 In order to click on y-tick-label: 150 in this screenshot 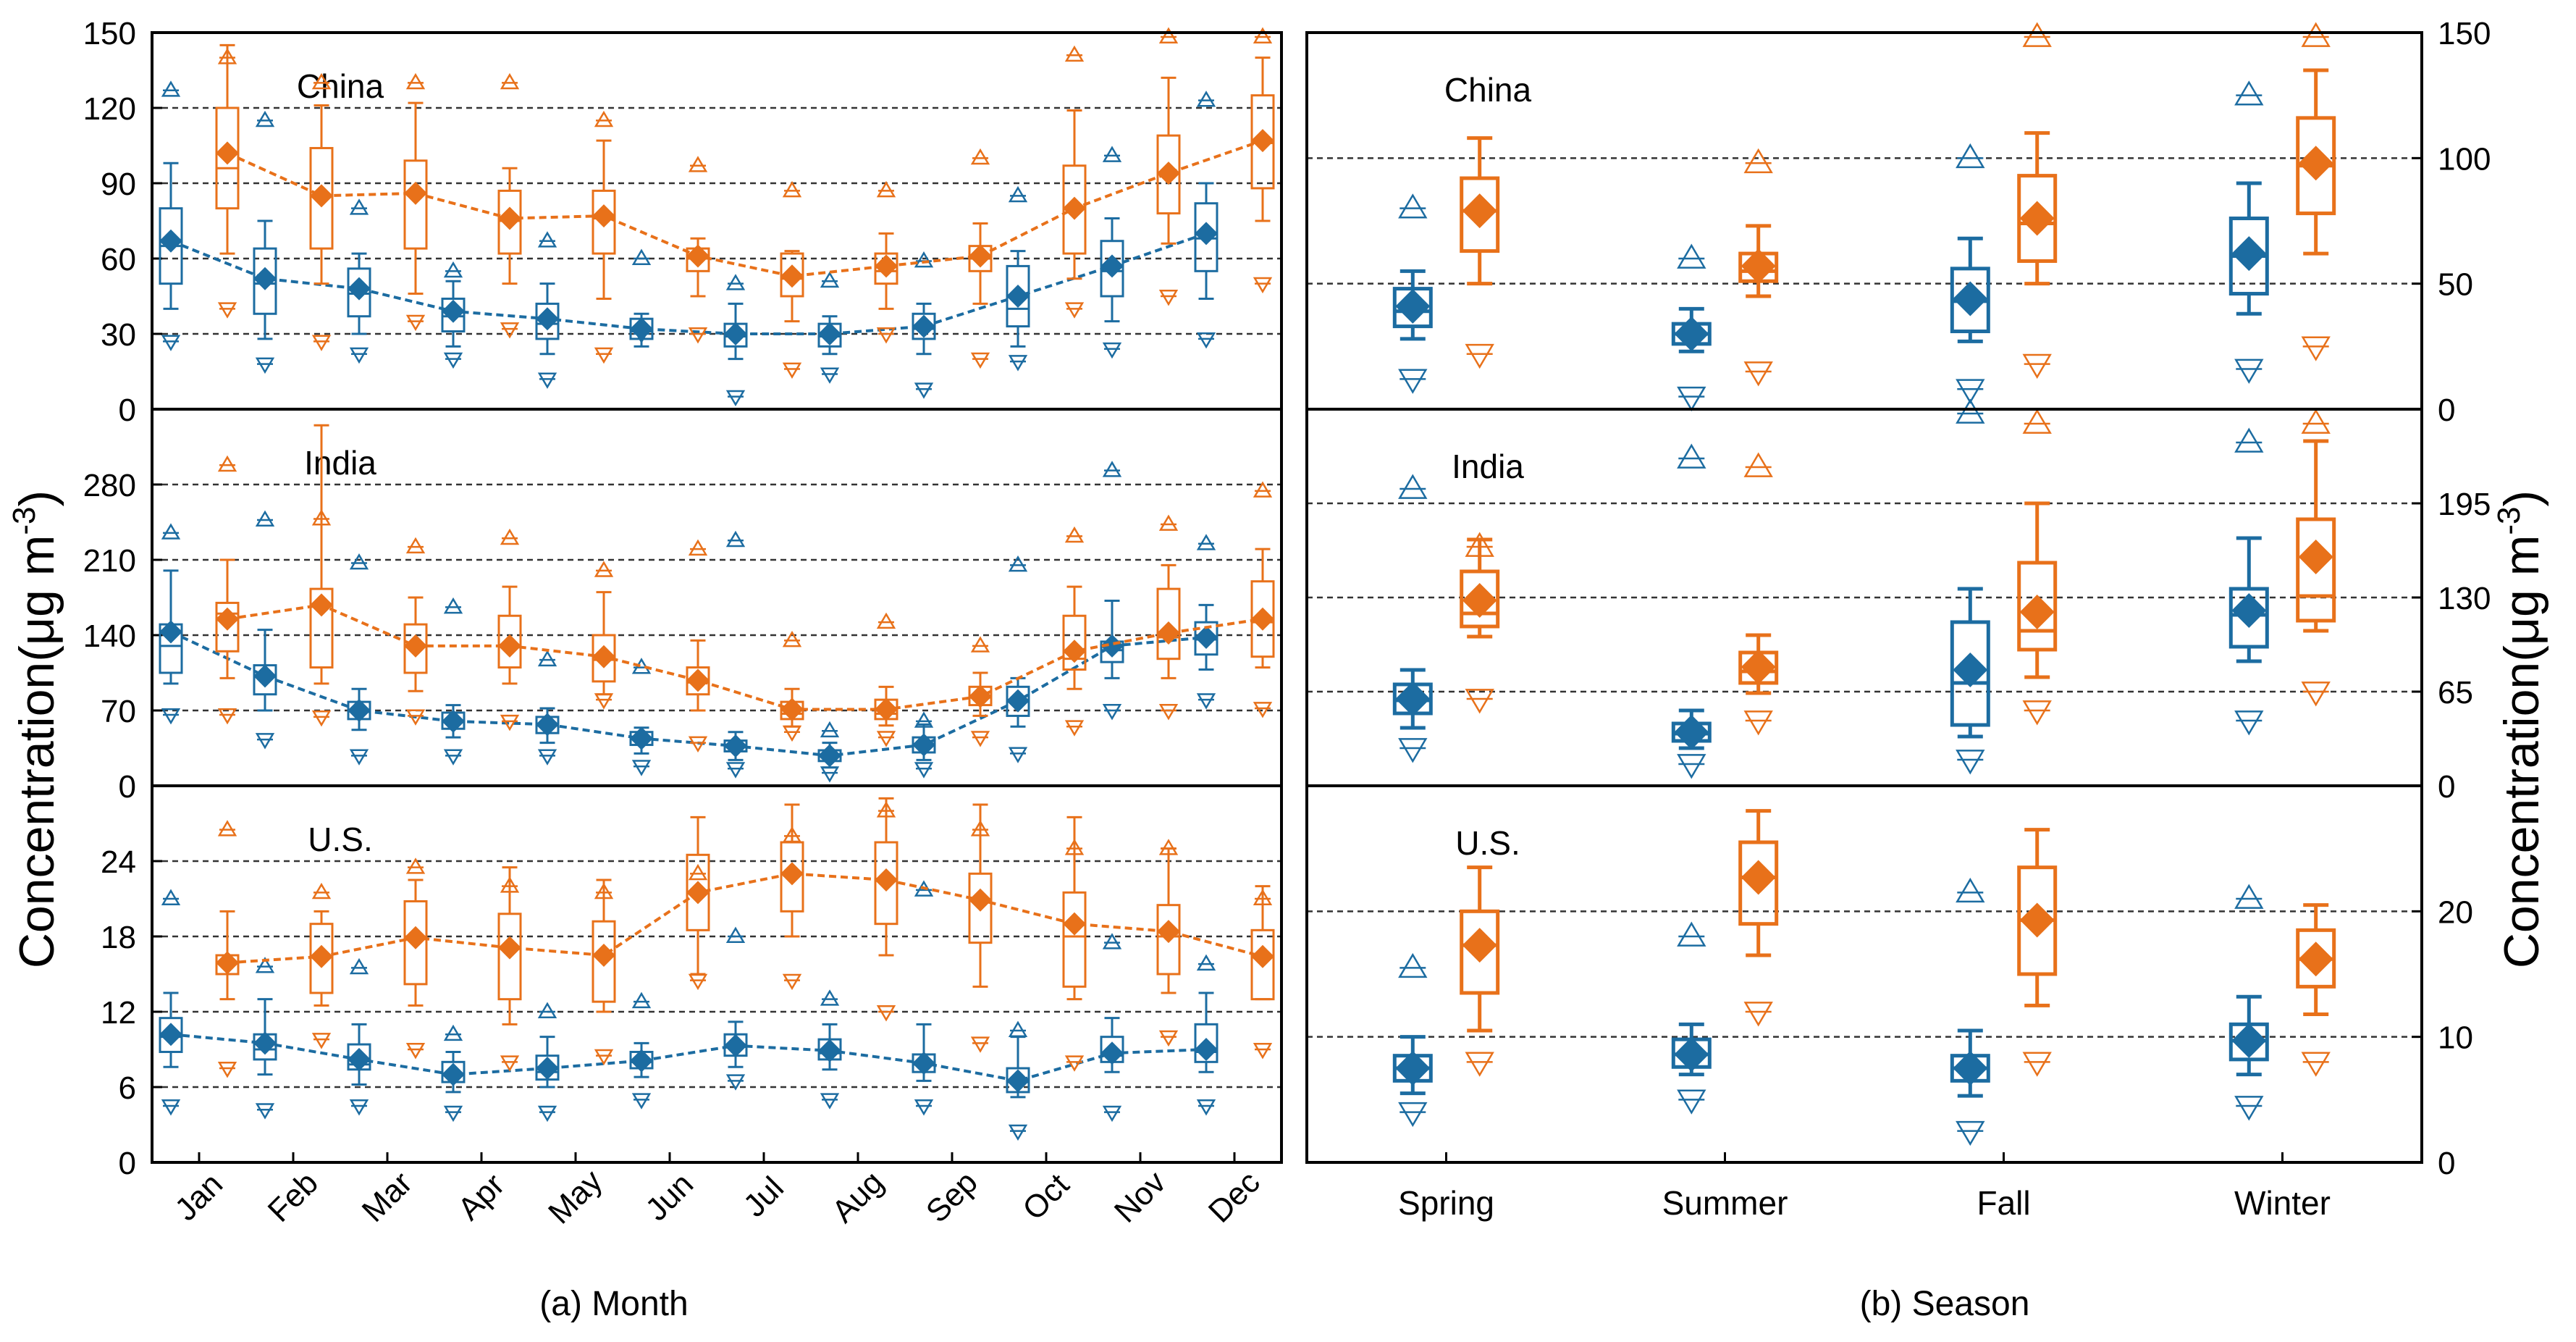, I will do `click(2464, 33)`.